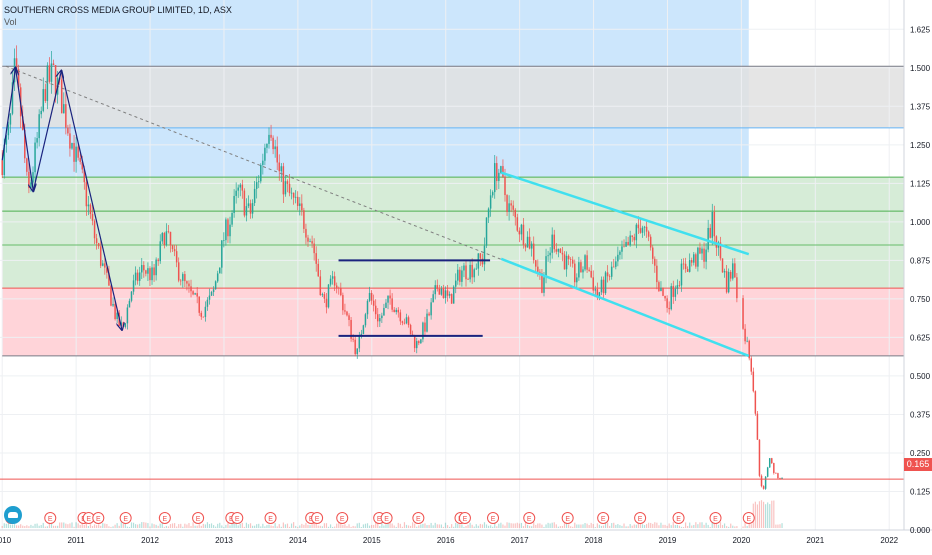 The height and width of the screenshot is (555, 932). What do you see at coordinates (920, 491) in the screenshot?
I see `price-tick-label: 0.125` at bounding box center [920, 491].